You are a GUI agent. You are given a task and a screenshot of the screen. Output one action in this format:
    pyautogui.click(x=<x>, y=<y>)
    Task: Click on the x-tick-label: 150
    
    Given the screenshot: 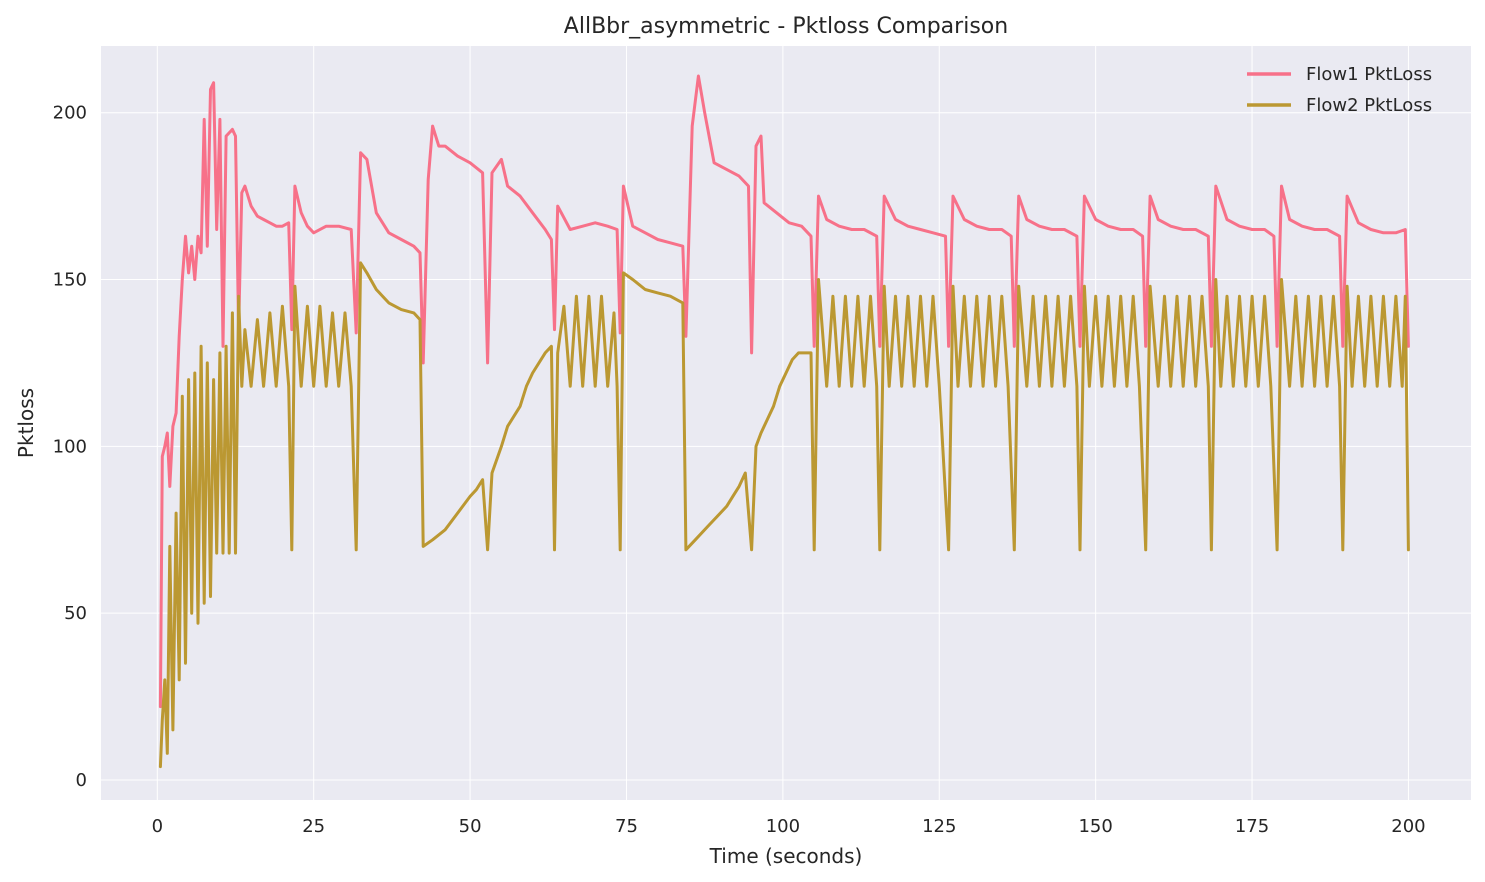 What is the action you would take?
    pyautogui.click(x=1095, y=826)
    